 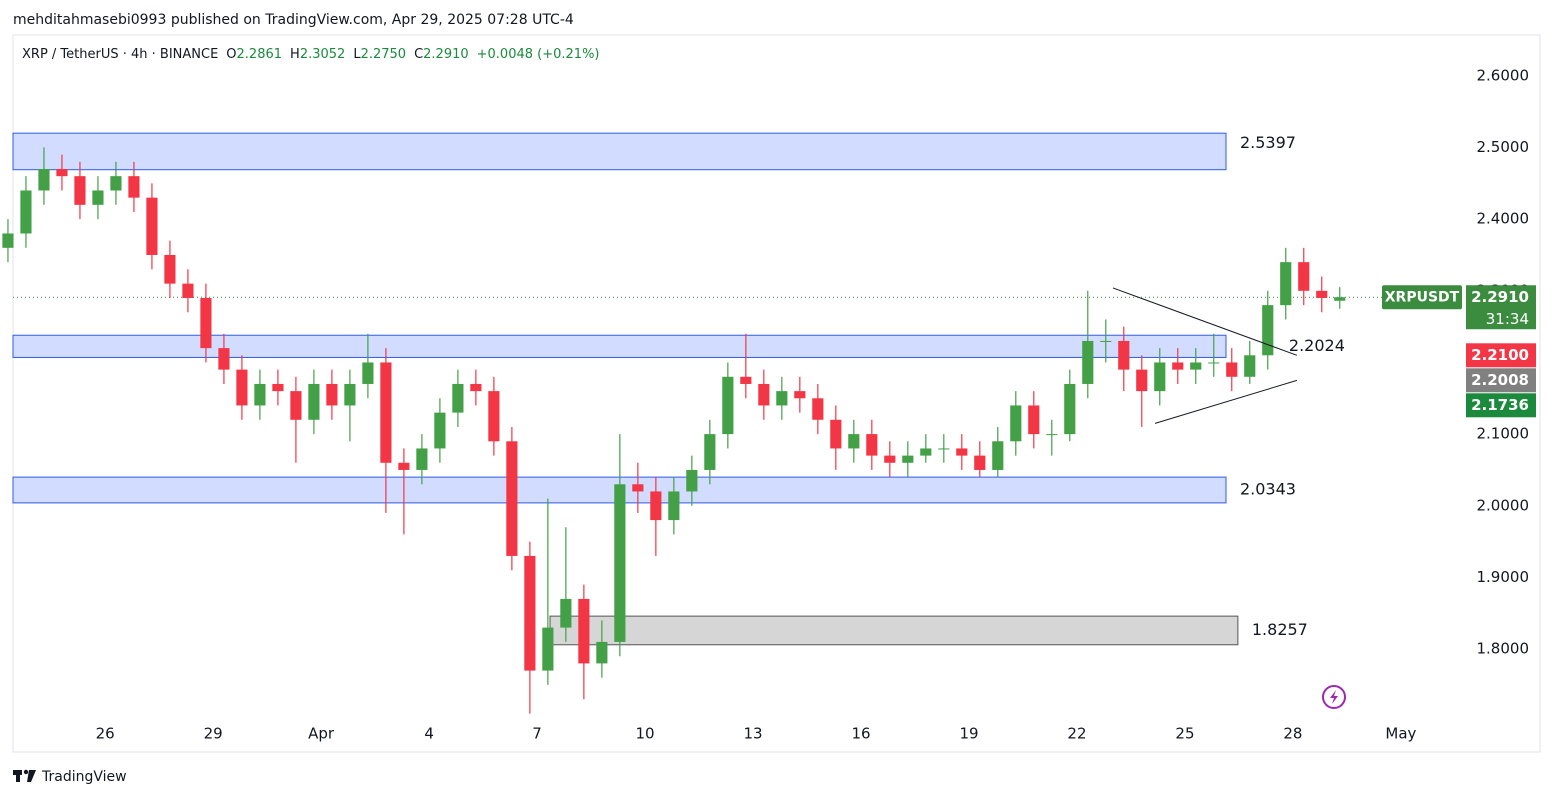 What do you see at coordinates (295, 54) in the screenshot?
I see `high-label: H` at bounding box center [295, 54].